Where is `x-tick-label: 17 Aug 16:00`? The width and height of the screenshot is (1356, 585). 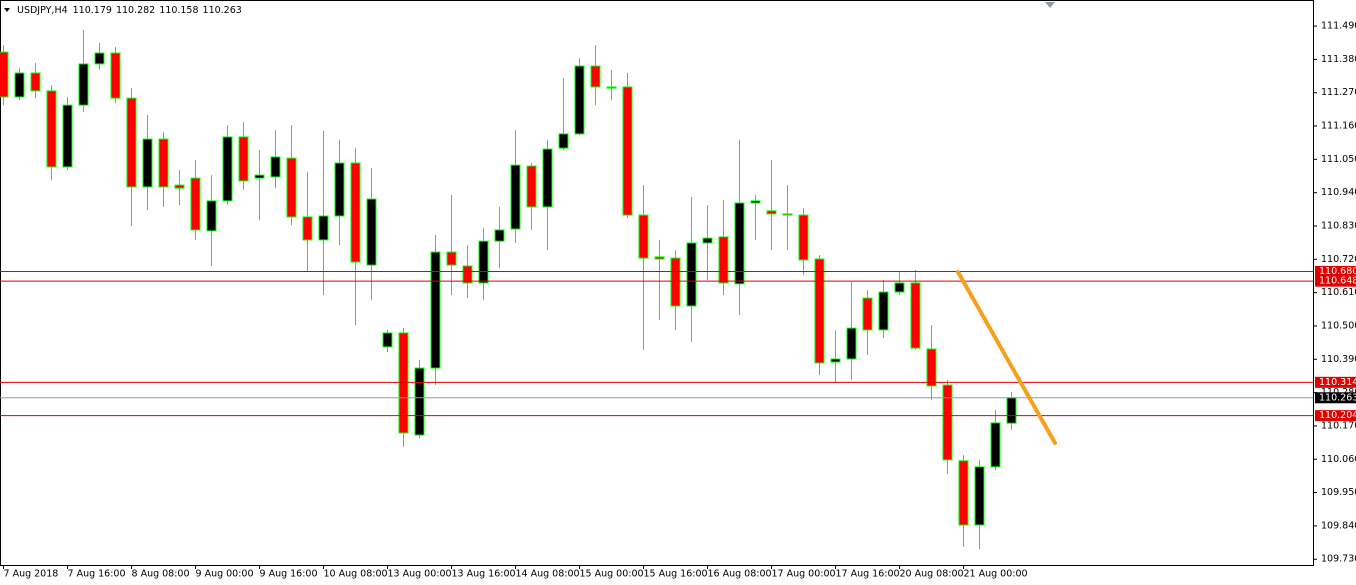 x-tick-label: 17 Aug 16:00 is located at coordinates (868, 574).